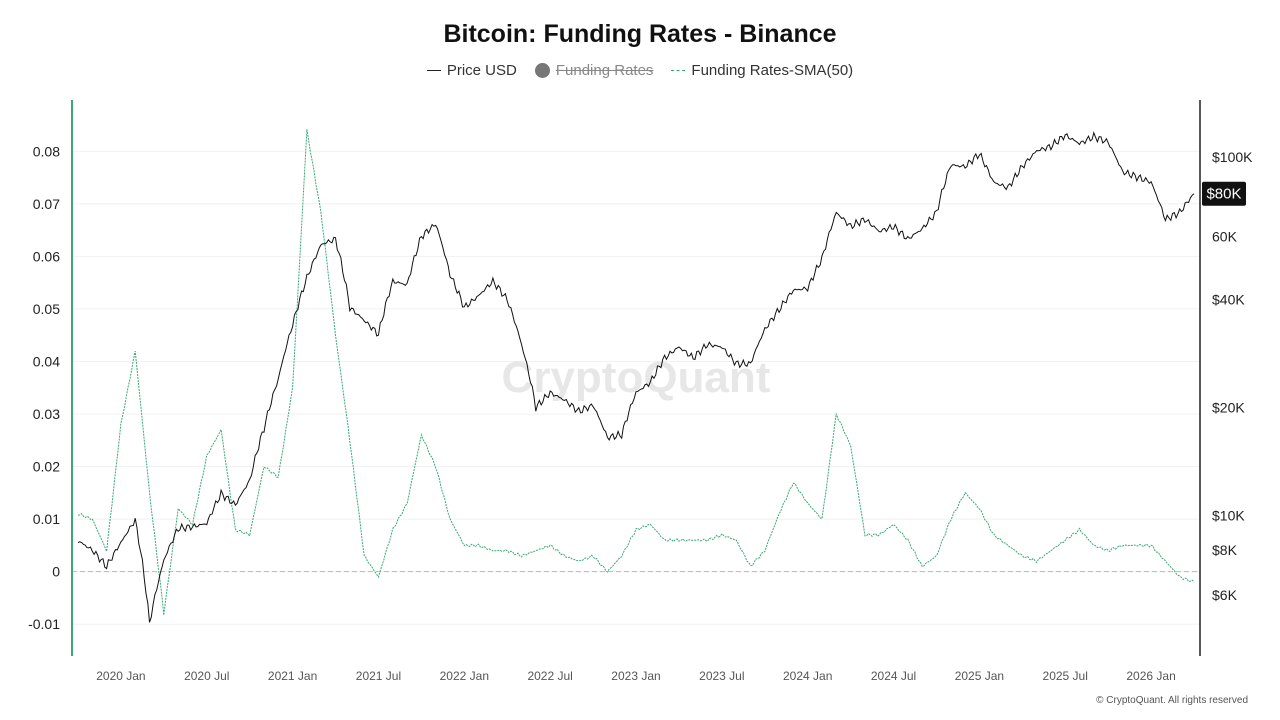  I want to click on x-tick-label: 2023 Jan, so click(635, 676).